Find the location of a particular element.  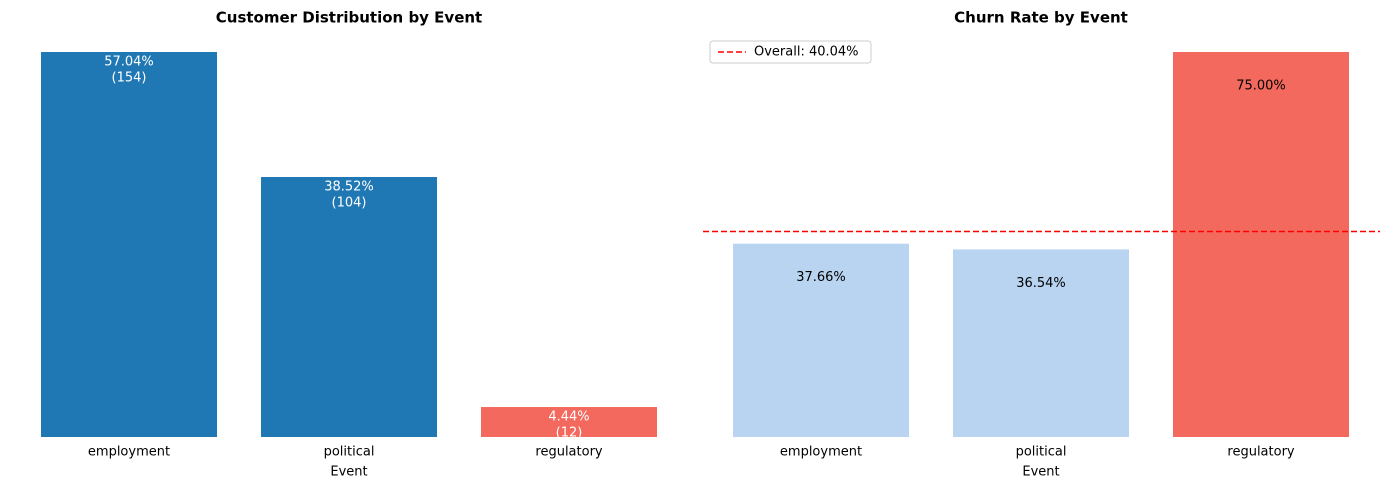

count-label: (12) is located at coordinates (569, 433).